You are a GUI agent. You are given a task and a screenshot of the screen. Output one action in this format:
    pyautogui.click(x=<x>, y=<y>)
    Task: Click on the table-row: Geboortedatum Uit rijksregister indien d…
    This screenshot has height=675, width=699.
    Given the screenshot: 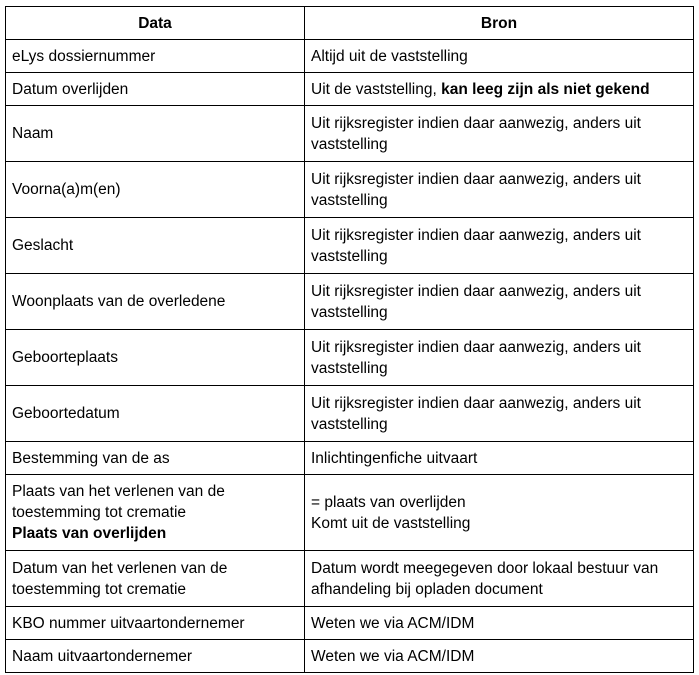 What is the action you would take?
    pyautogui.click(x=349, y=413)
    